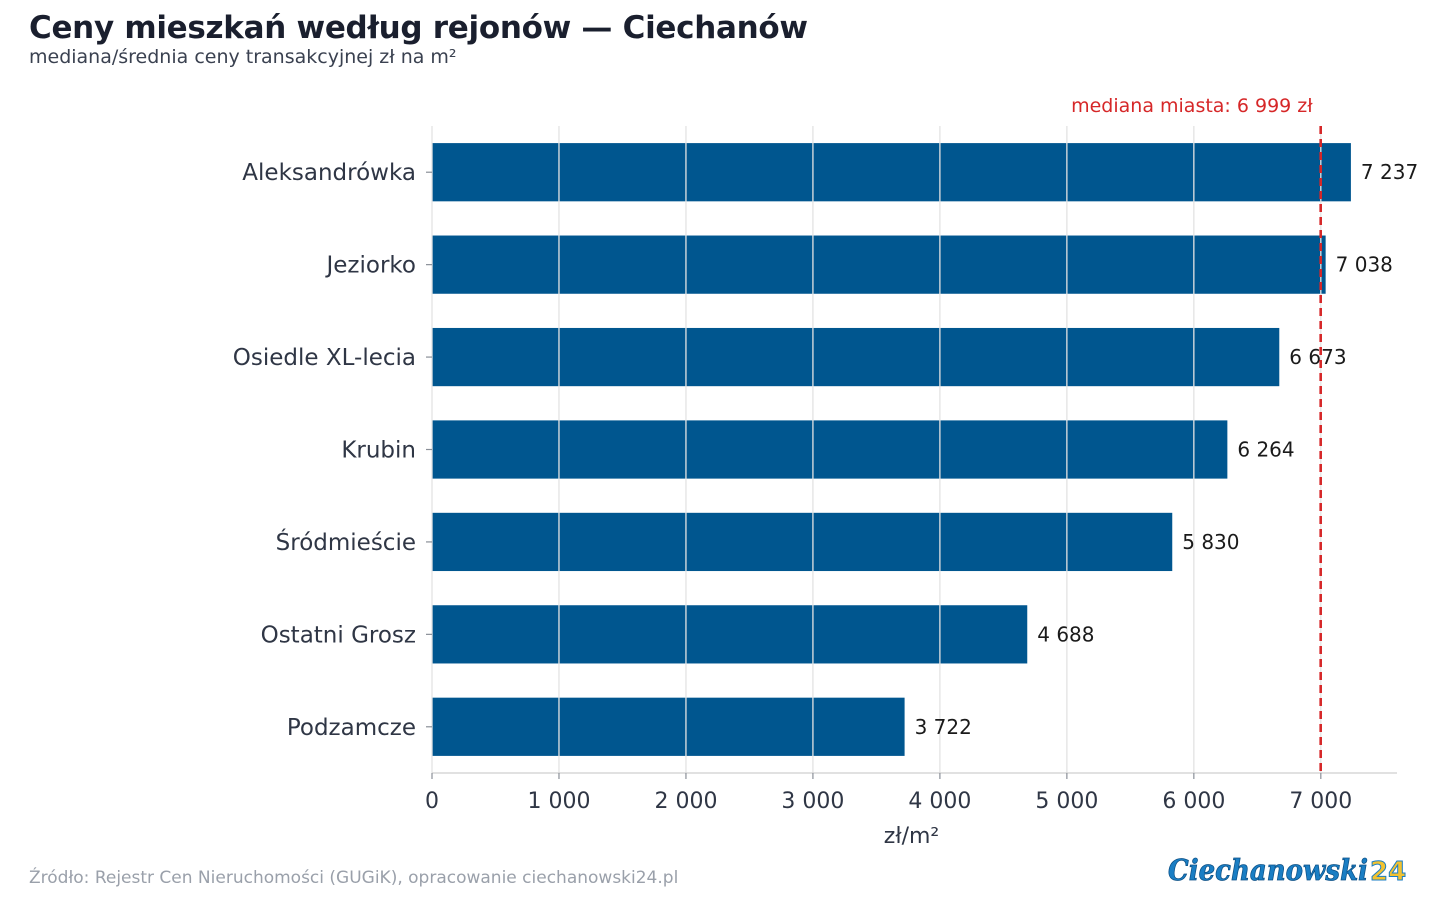 The width and height of the screenshot is (1440, 900). I want to click on logo-text: Ciechanowski, so click(1268, 870).